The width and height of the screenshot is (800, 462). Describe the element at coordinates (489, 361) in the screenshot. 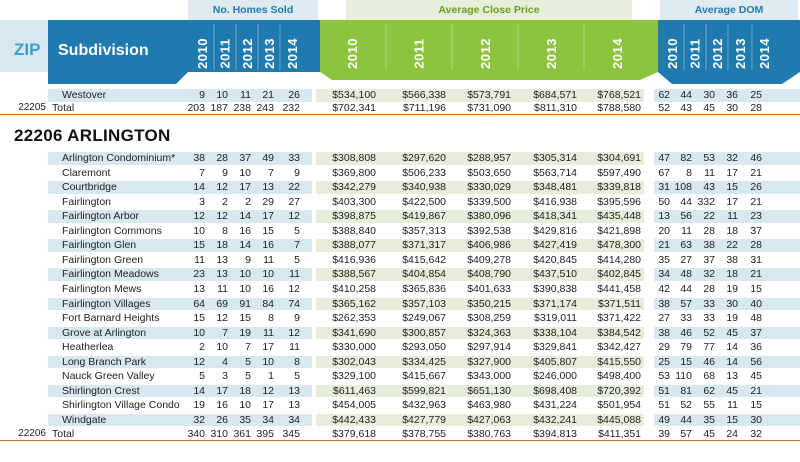

I see `avg-close-price-cell: $327,900` at that location.